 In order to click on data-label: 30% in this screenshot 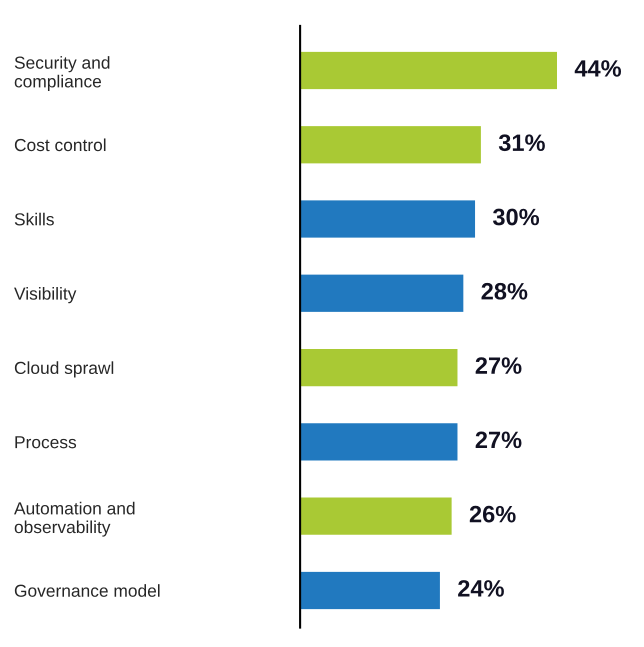, I will do `click(516, 217)`.